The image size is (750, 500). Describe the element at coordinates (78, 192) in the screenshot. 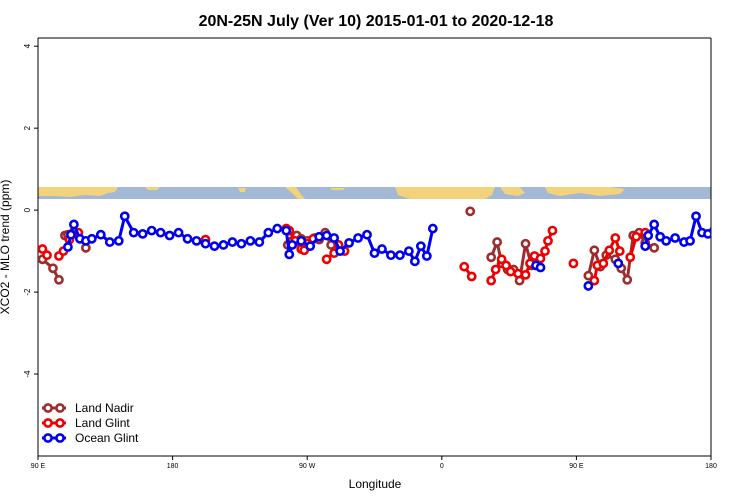

I see `map-land-asia` at that location.